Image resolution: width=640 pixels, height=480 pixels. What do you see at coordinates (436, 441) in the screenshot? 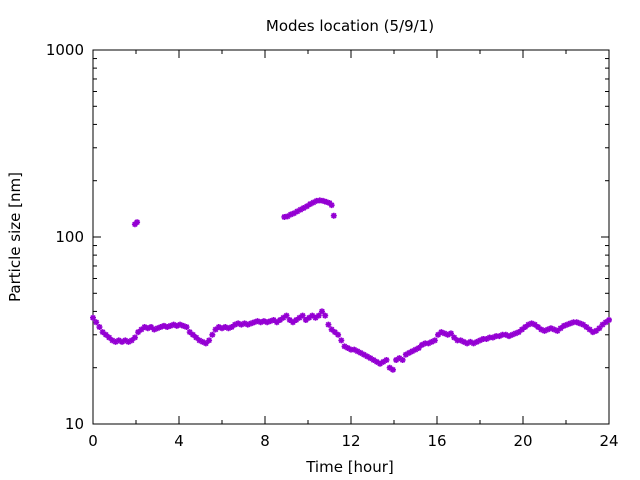
I see `x-tick-label: 16` at bounding box center [436, 441].